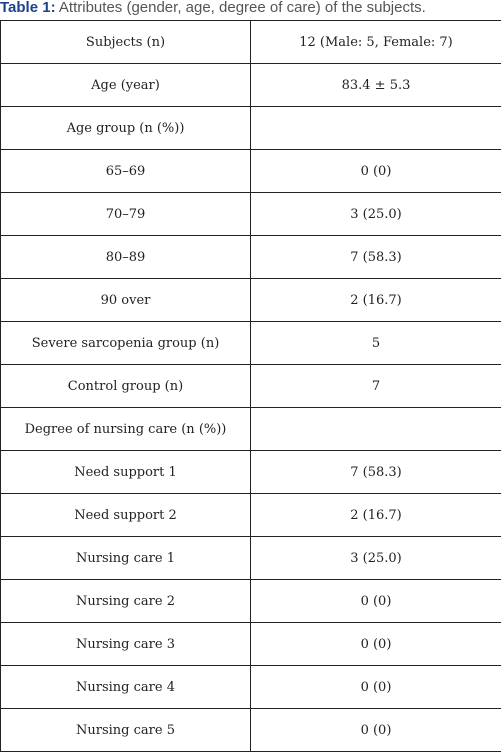 This screenshot has height=752, width=501. What do you see at coordinates (125, 85) in the screenshot?
I see `attribute-cell: Age (year)` at bounding box center [125, 85].